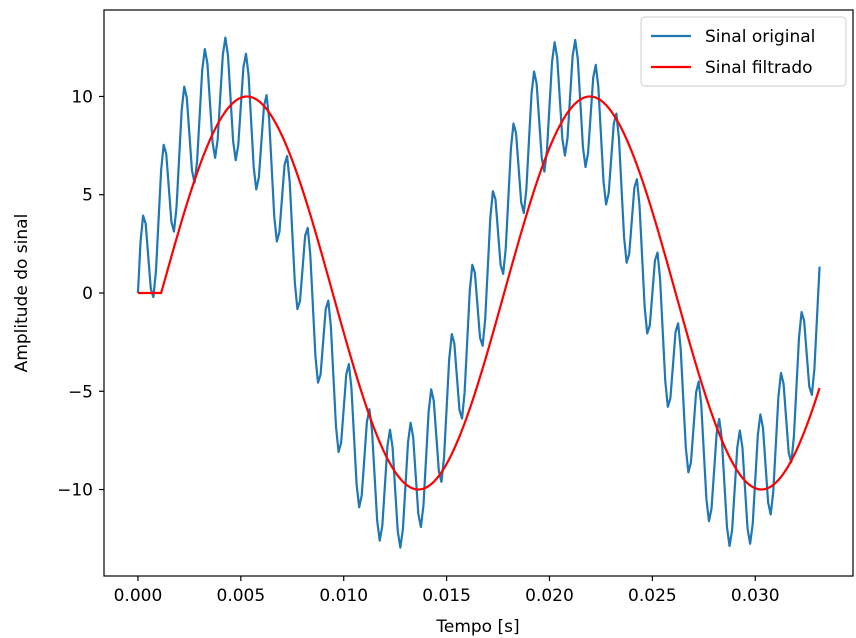 Image resolution: width=856 pixels, height=638 pixels. I want to click on y-tick-label: −10, so click(75, 491).